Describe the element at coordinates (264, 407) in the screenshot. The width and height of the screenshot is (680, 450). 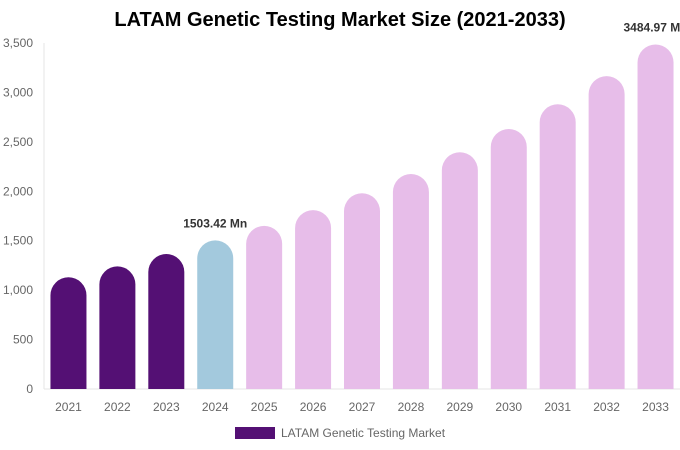
I see `x-tick-label: 2025` at that location.